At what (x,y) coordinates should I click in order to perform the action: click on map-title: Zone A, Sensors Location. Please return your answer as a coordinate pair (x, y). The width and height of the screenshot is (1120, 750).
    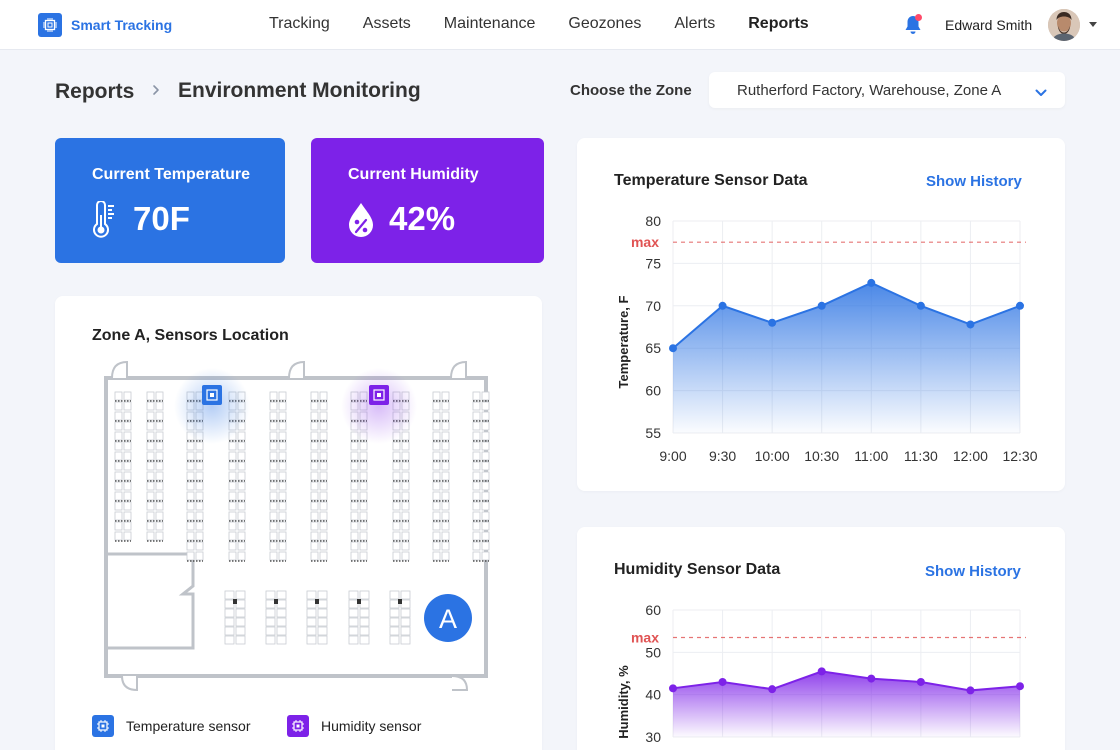
    Looking at the image, I should click on (190, 335).